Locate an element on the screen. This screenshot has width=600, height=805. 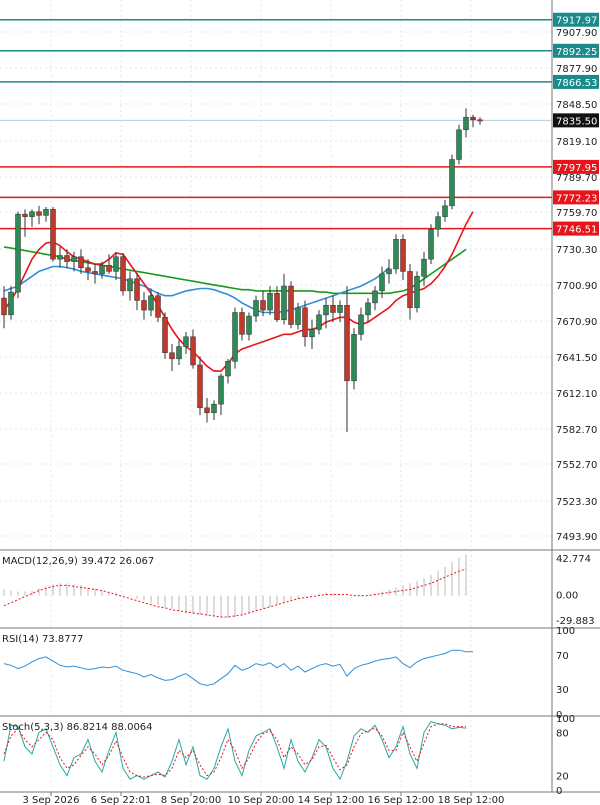
resistance-tag: 7866.53 is located at coordinates (576, 81).